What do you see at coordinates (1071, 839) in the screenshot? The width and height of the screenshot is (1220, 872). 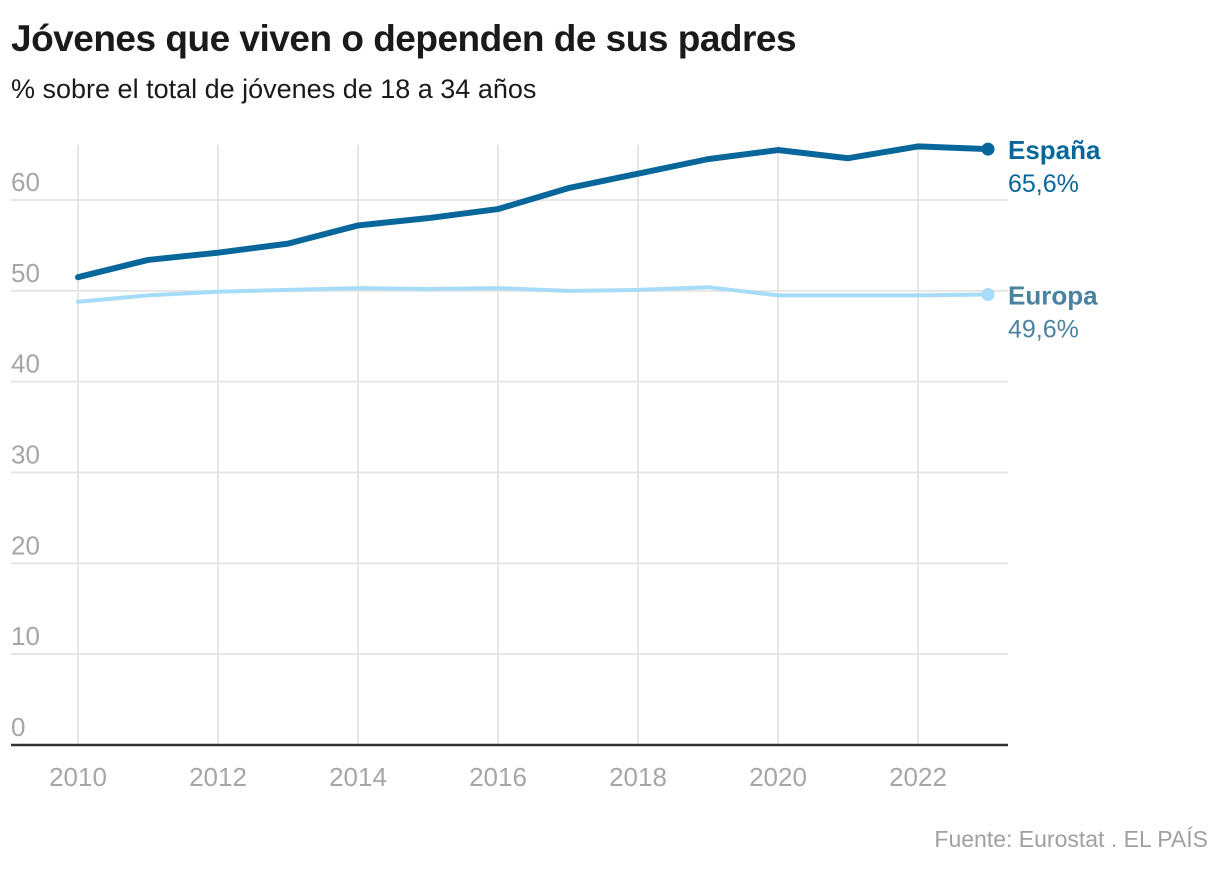 I see `source-credit: Fuente: Eurostat . EL PAÍS` at bounding box center [1071, 839].